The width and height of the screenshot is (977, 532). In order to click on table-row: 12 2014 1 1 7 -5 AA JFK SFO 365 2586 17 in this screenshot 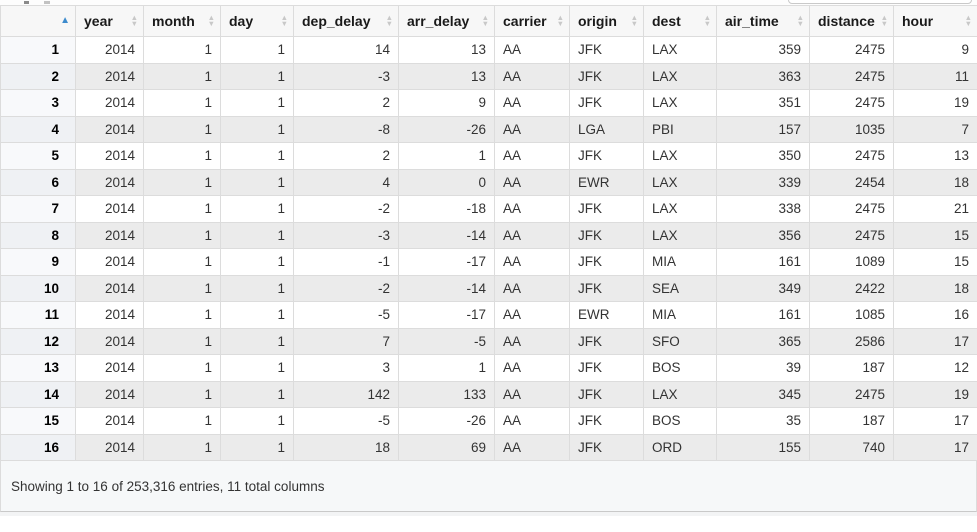, I will do `click(488, 341)`.